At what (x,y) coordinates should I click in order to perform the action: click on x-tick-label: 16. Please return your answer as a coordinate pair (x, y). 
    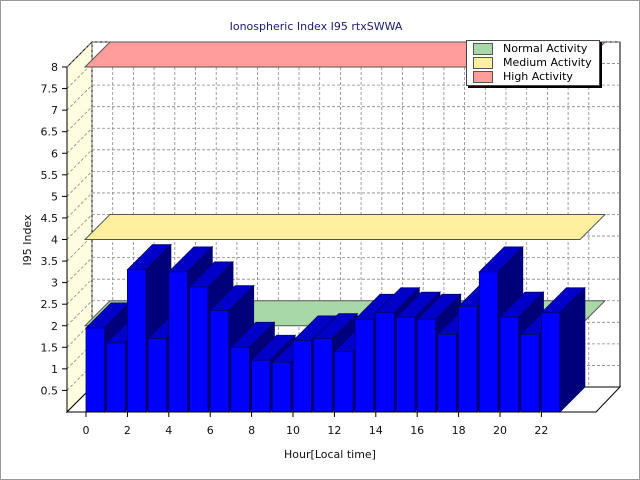
    Looking at the image, I should click on (417, 430).